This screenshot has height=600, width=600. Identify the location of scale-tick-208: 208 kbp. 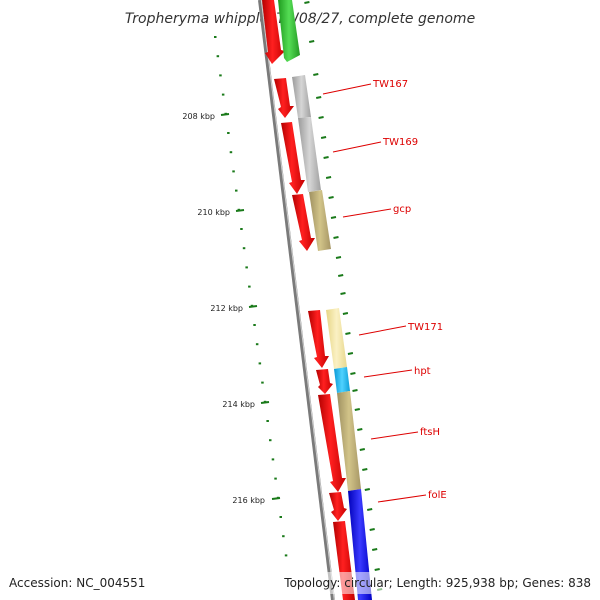
(206, 116).